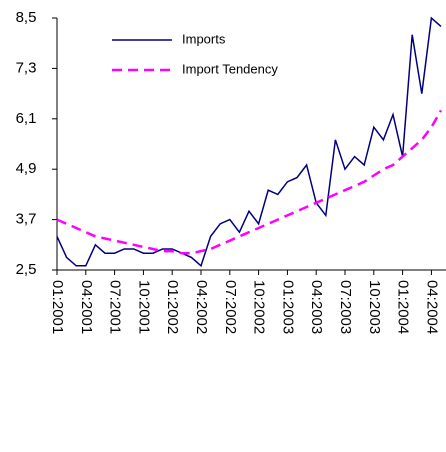 This screenshot has width=446, height=452. I want to click on legend-label: Imports, so click(204, 38).